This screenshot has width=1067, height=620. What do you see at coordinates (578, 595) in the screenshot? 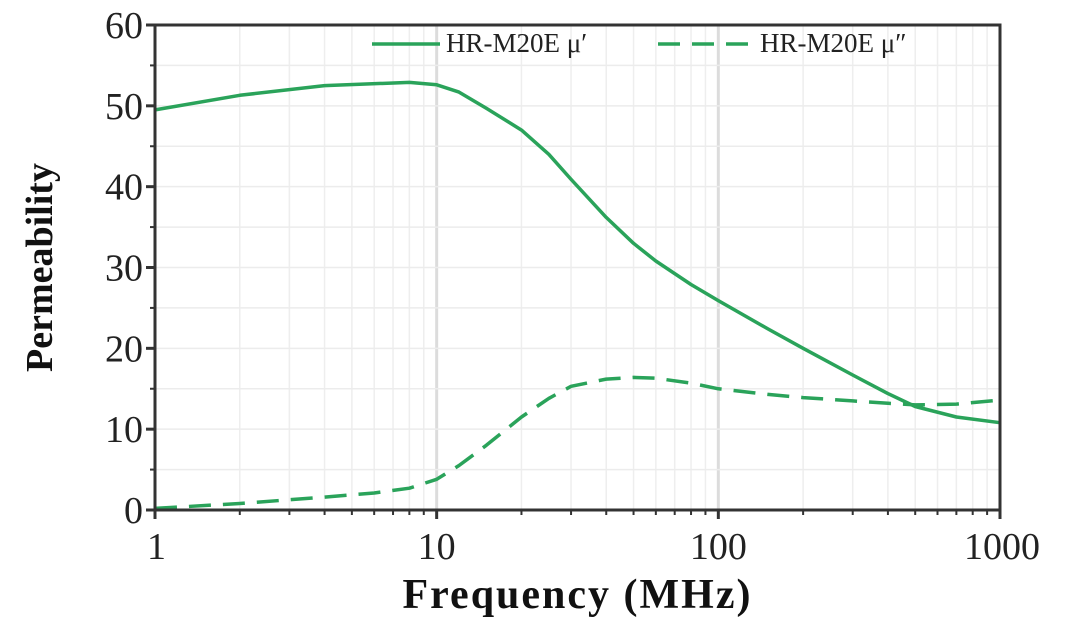
I see `x-axis-title: Frequency (MHz)` at bounding box center [578, 595].